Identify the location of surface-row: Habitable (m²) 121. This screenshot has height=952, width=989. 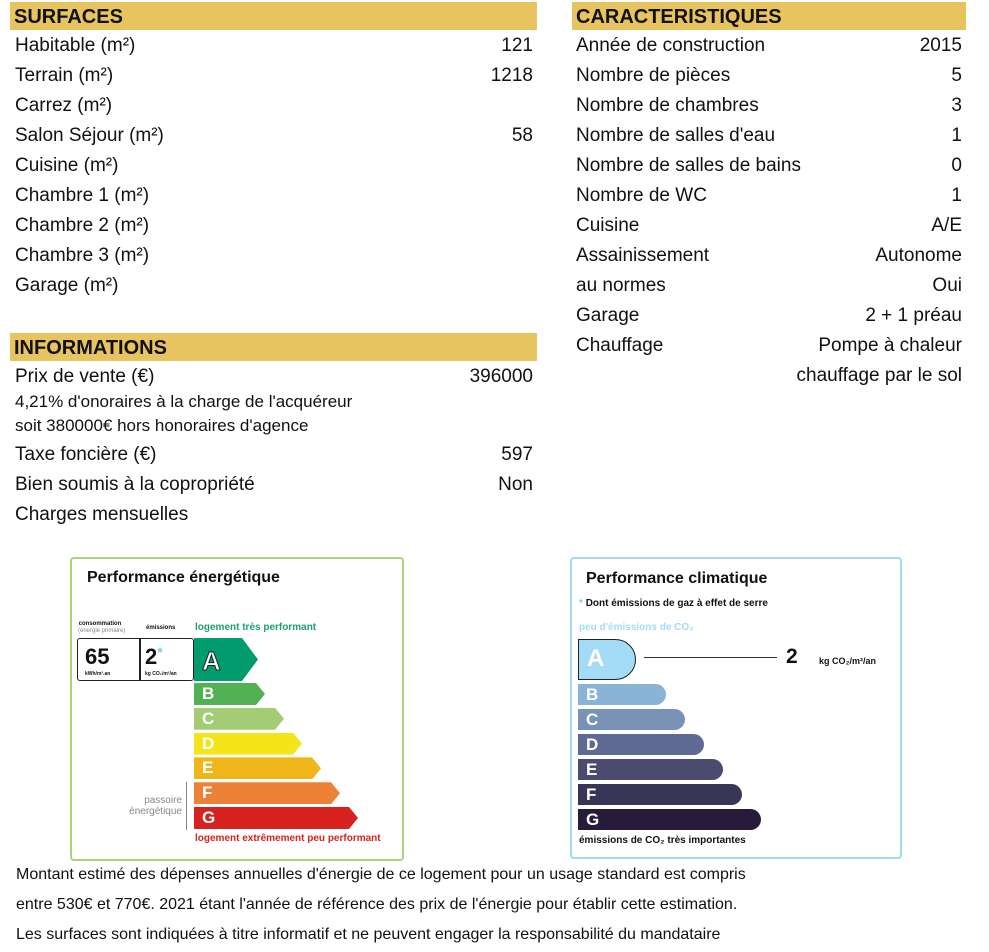
(274, 46).